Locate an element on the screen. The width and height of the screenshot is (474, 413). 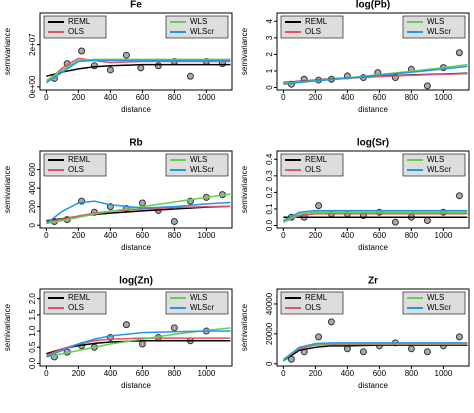
y-tick-label: 1.5 is located at coordinates (32, 315).